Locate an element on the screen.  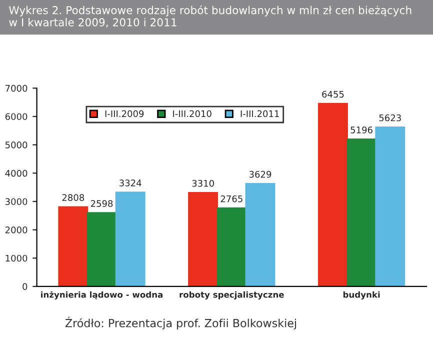
data-label: 6455 is located at coordinates (333, 94).